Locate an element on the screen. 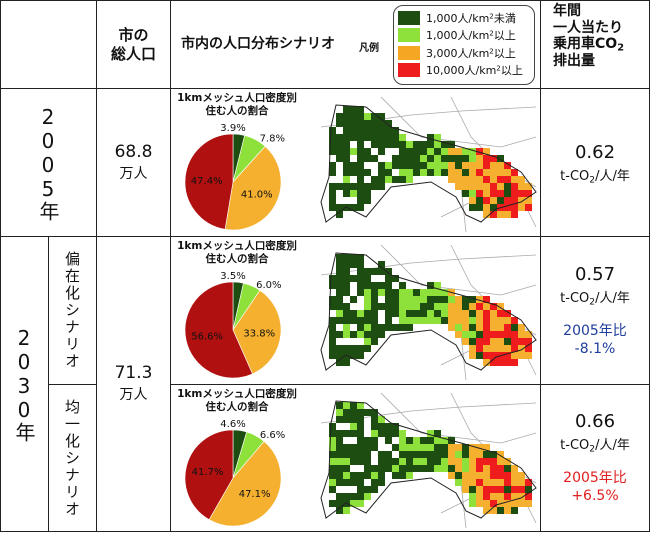 The image size is (650, 533). city-boundary is located at coordinates (428, 163).